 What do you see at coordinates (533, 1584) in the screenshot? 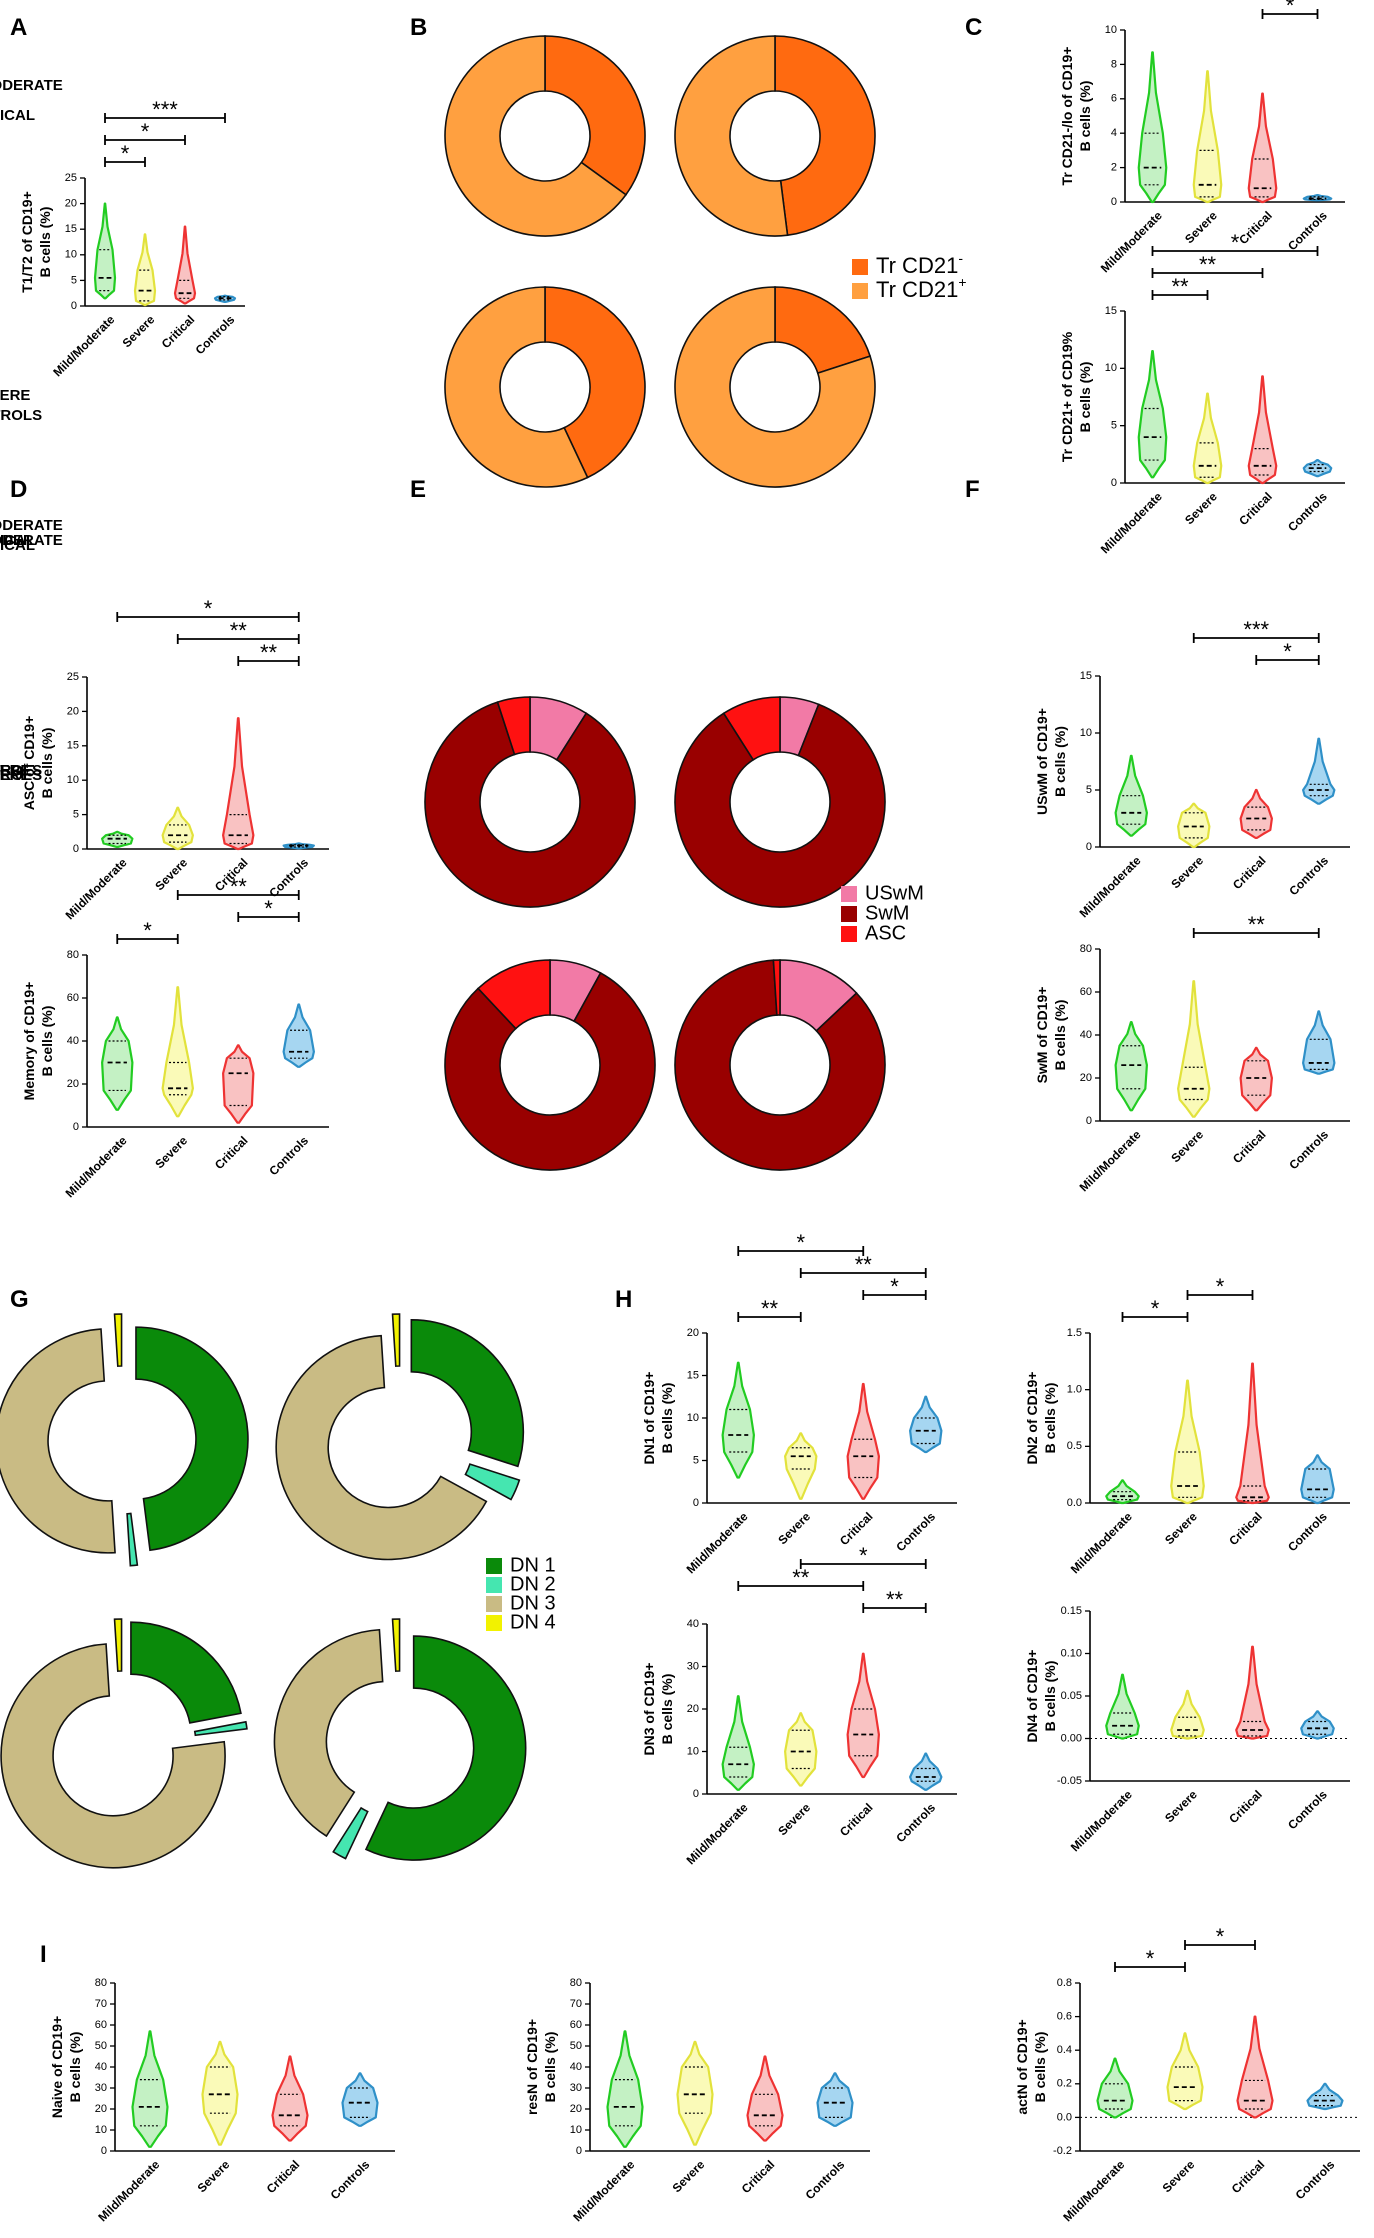
I see `legend-label: DN 2` at bounding box center [533, 1584].